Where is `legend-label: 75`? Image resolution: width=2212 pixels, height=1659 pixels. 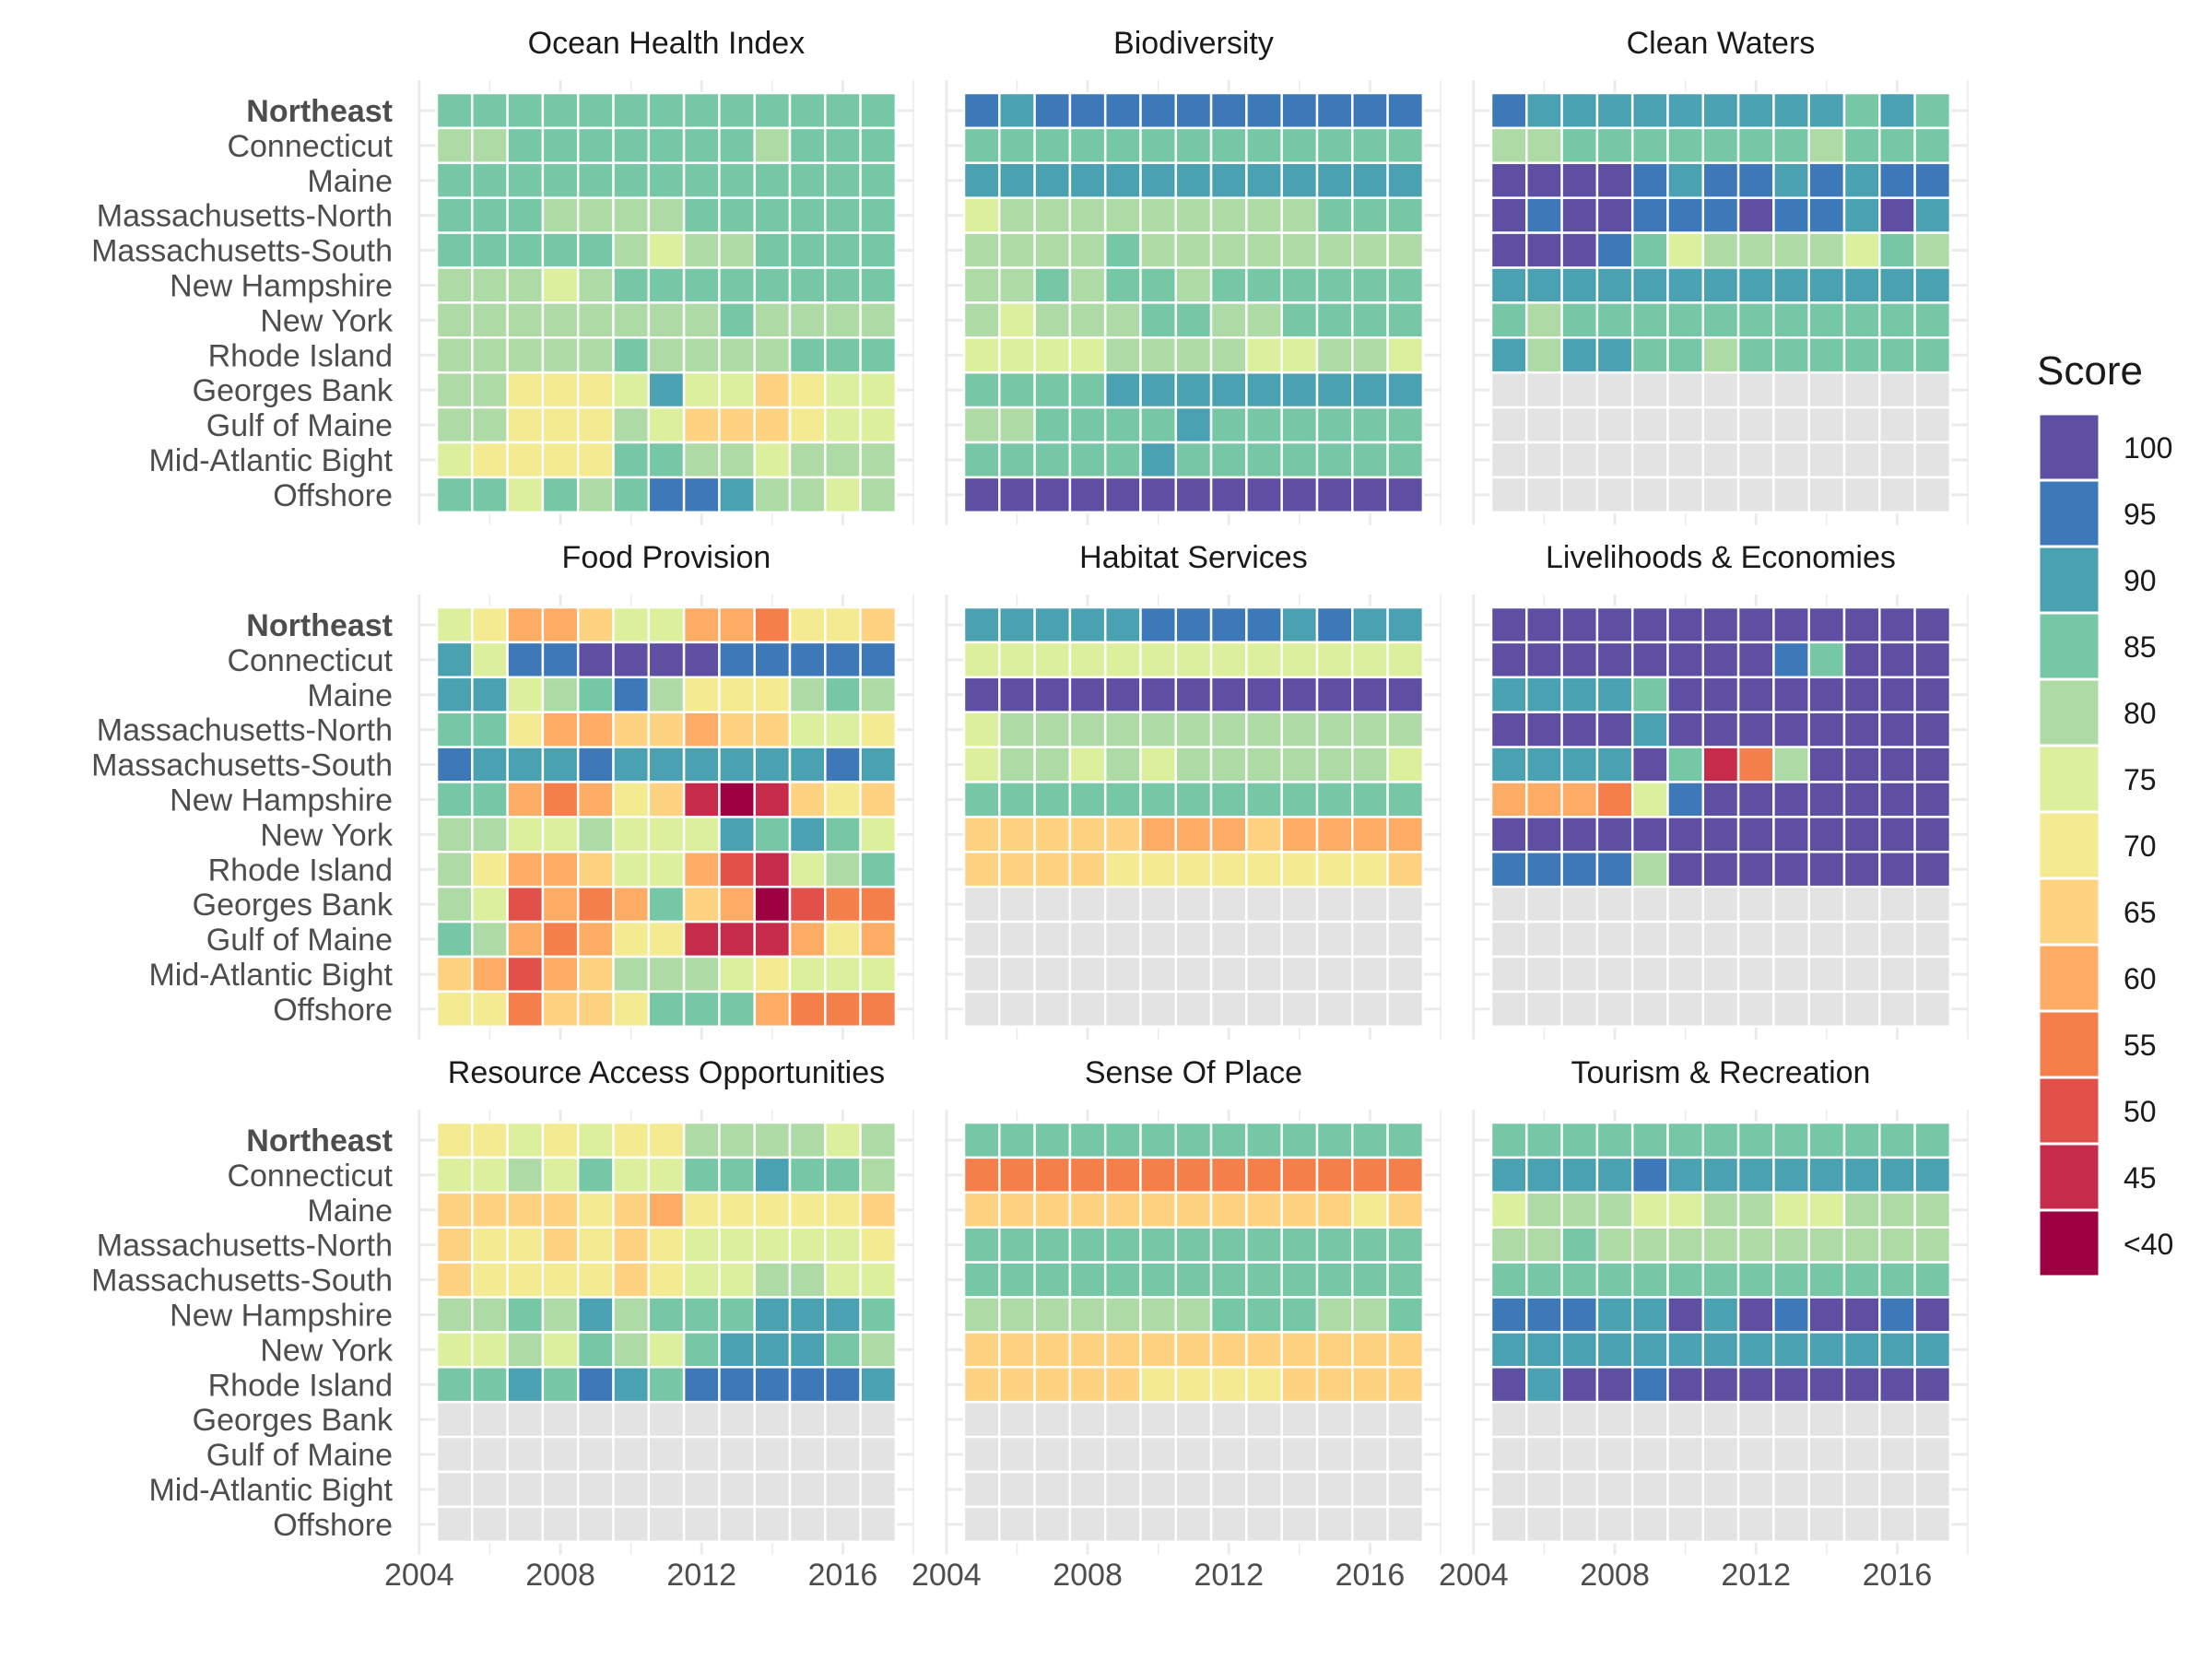 legend-label: 75 is located at coordinates (2140, 779).